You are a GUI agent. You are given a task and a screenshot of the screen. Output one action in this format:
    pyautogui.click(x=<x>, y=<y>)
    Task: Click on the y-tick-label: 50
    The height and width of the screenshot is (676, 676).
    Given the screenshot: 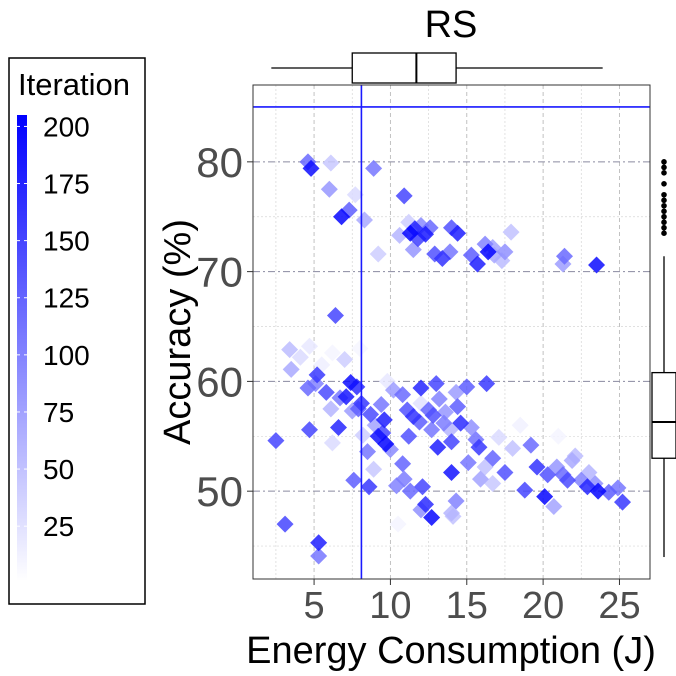 What is the action you would take?
    pyautogui.click(x=219, y=491)
    